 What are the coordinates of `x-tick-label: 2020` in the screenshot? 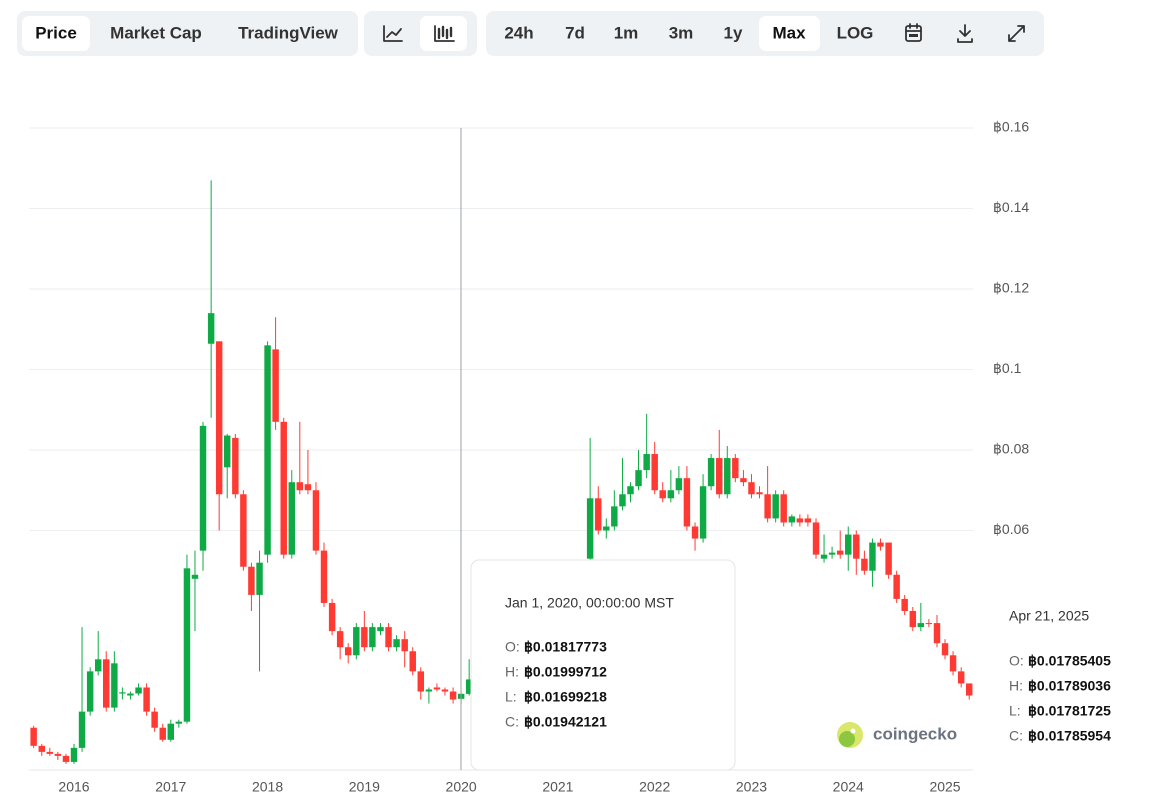 It's located at (461, 787).